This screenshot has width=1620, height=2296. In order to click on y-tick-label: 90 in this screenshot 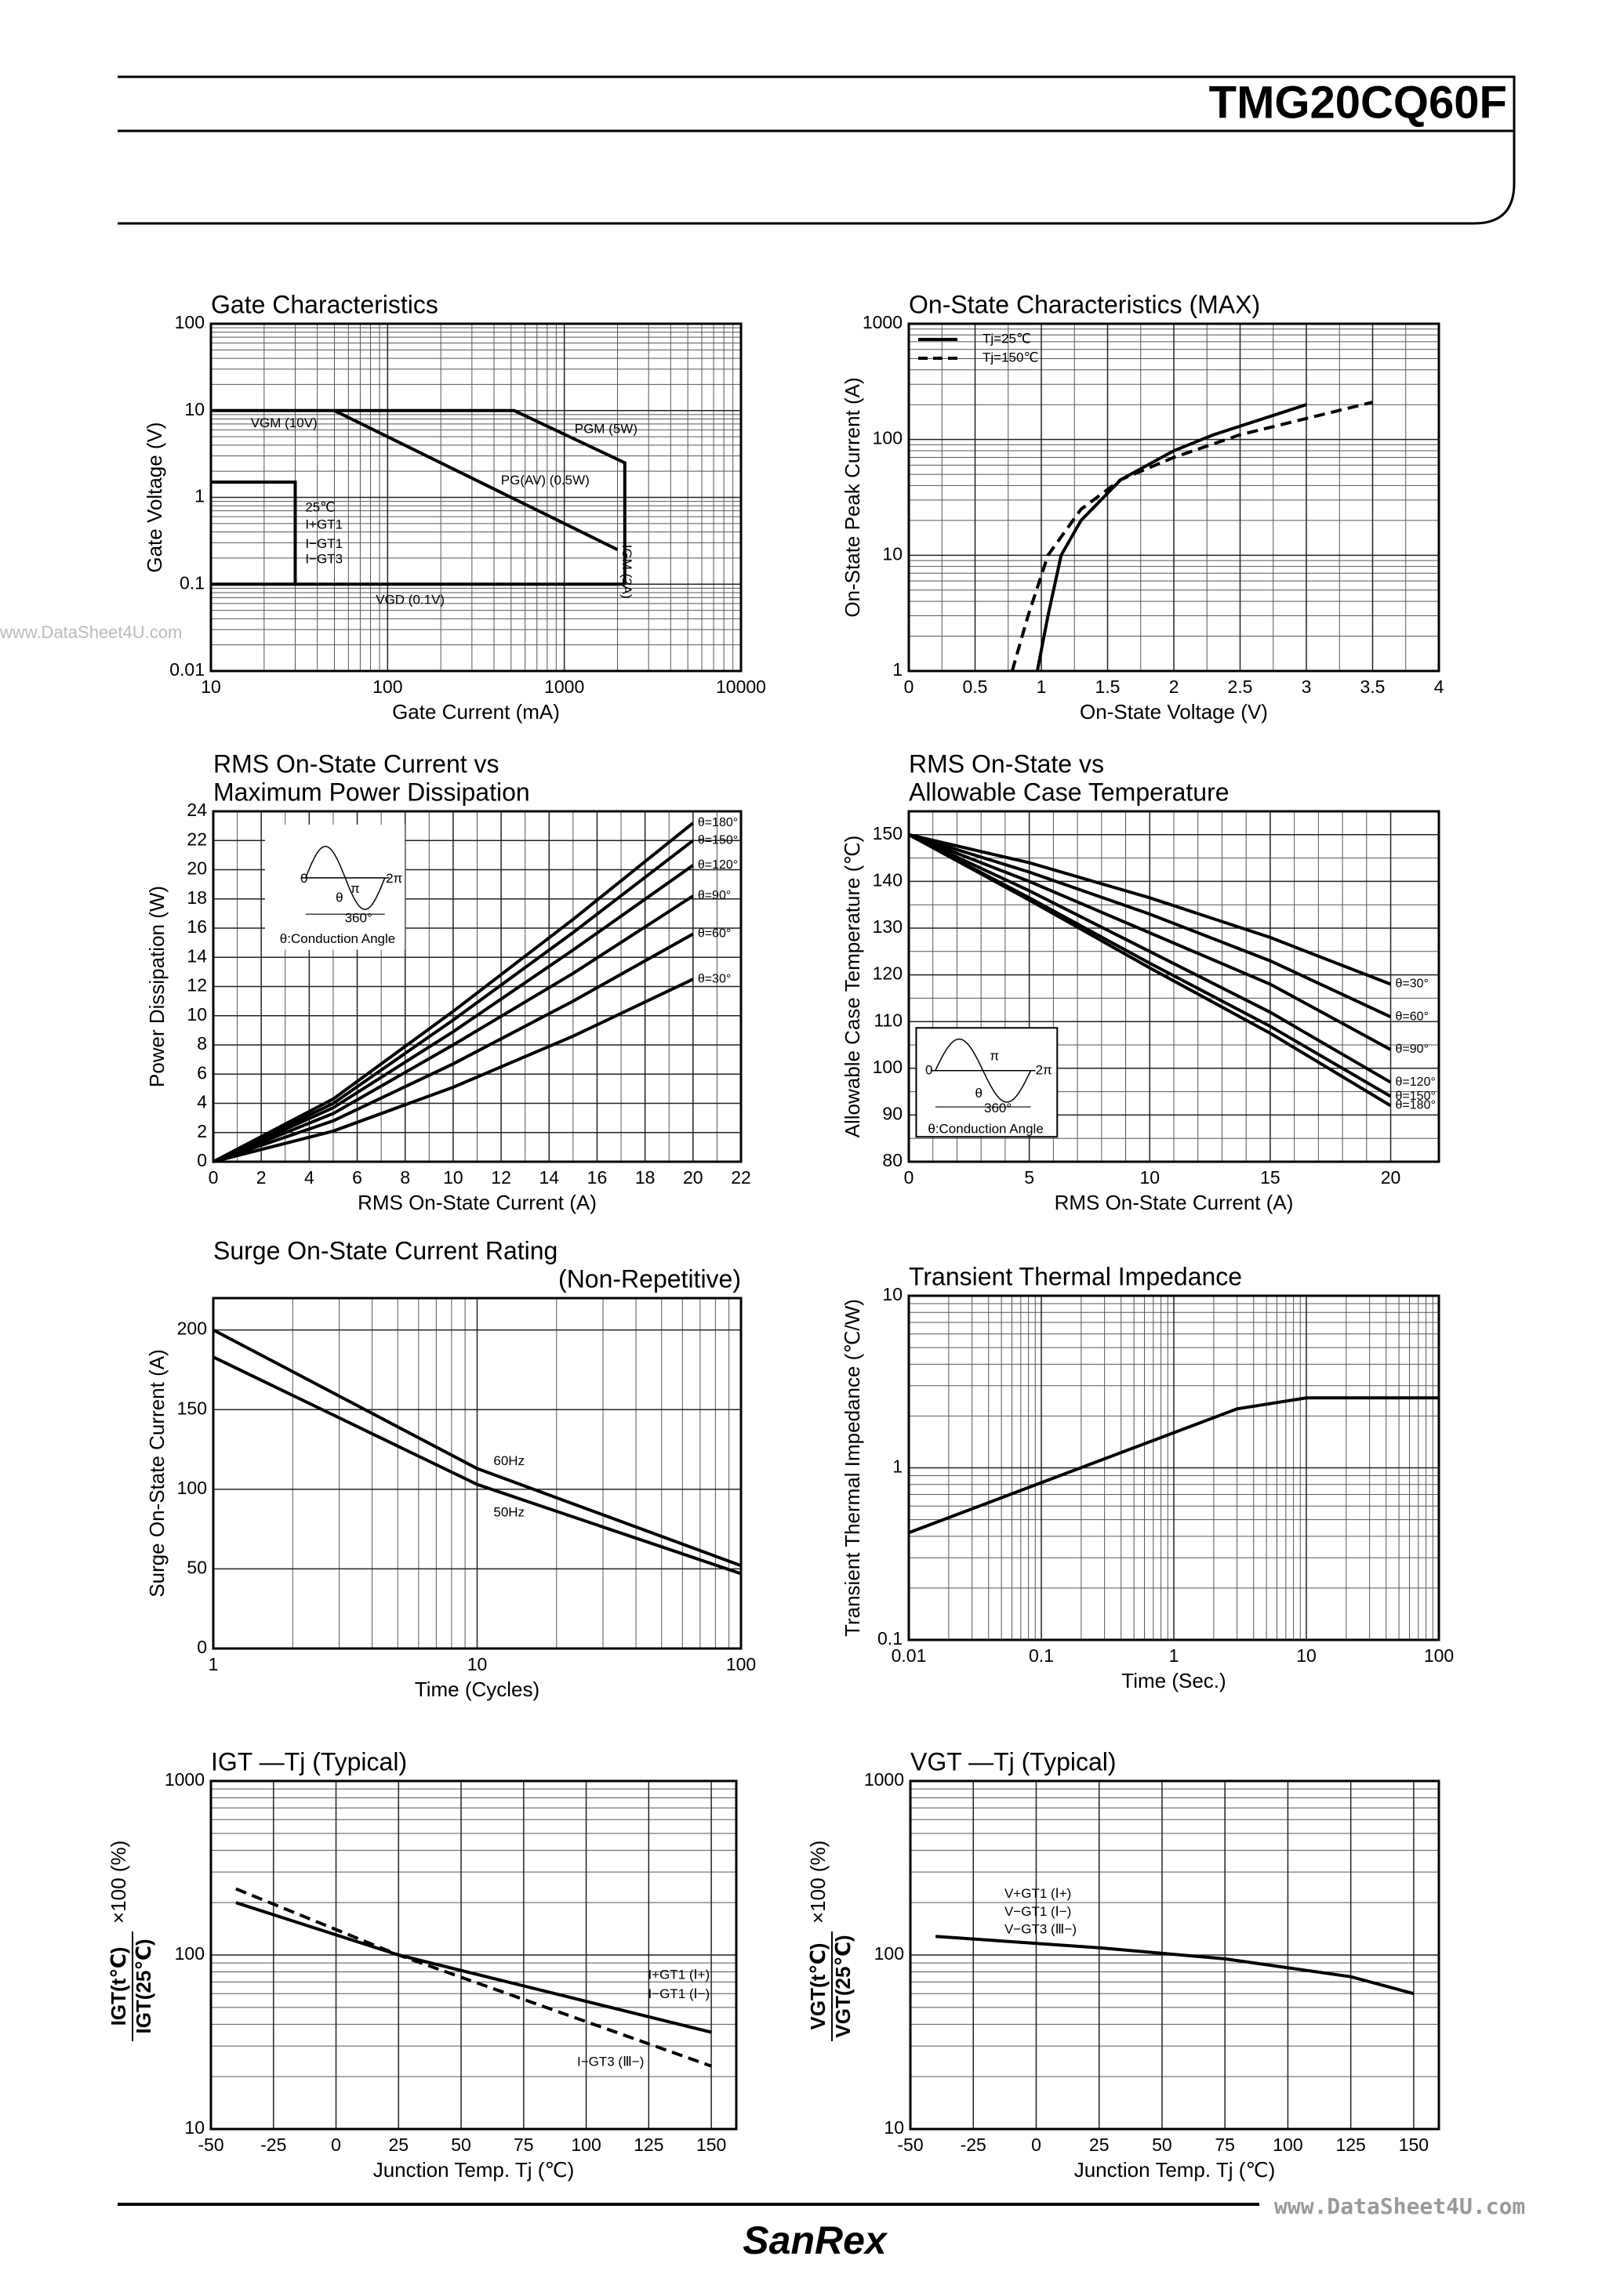, I will do `click(892, 1113)`.